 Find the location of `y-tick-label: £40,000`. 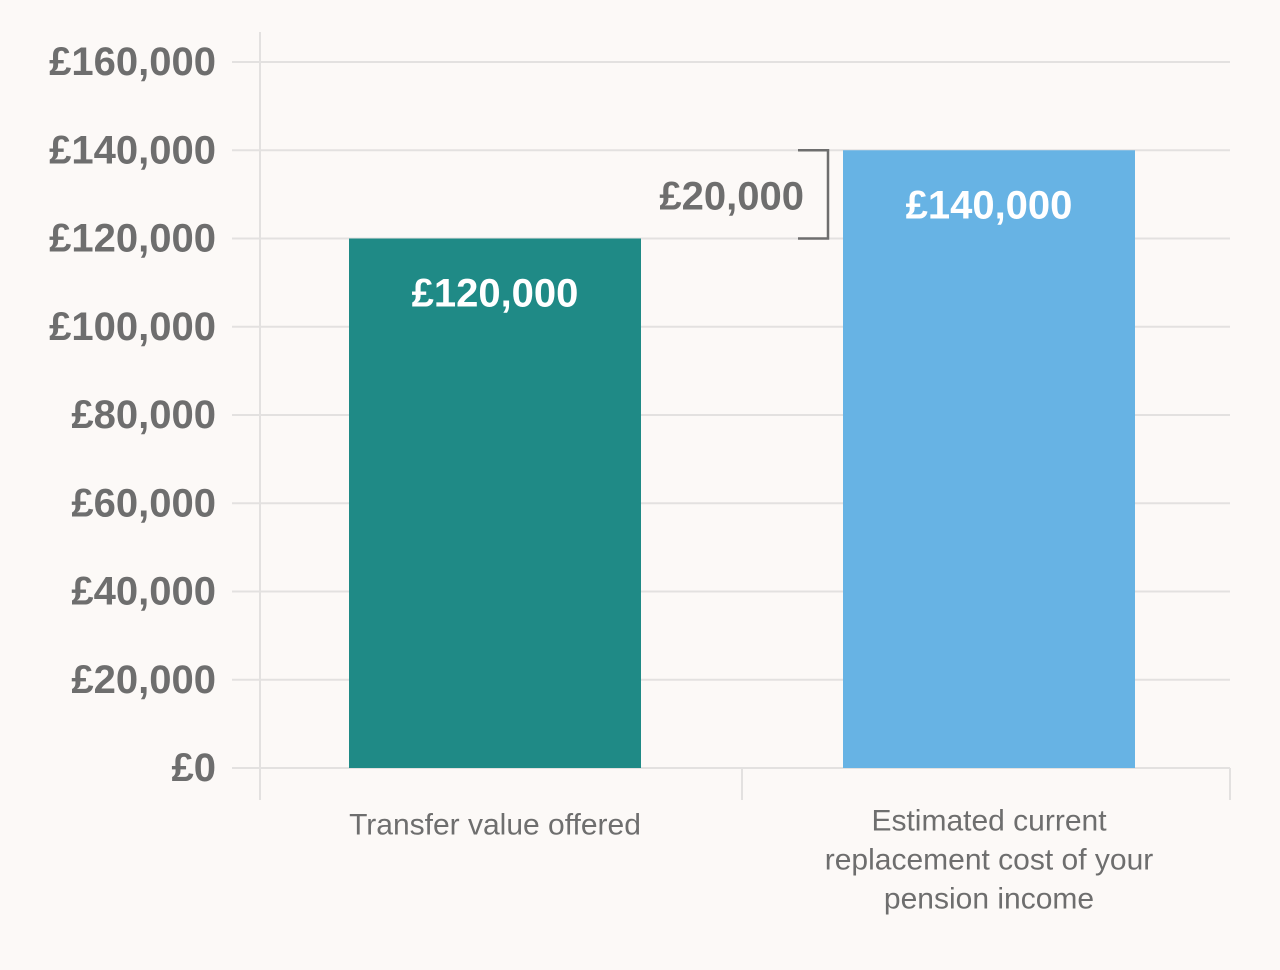

y-tick-label: £40,000 is located at coordinates (143, 592).